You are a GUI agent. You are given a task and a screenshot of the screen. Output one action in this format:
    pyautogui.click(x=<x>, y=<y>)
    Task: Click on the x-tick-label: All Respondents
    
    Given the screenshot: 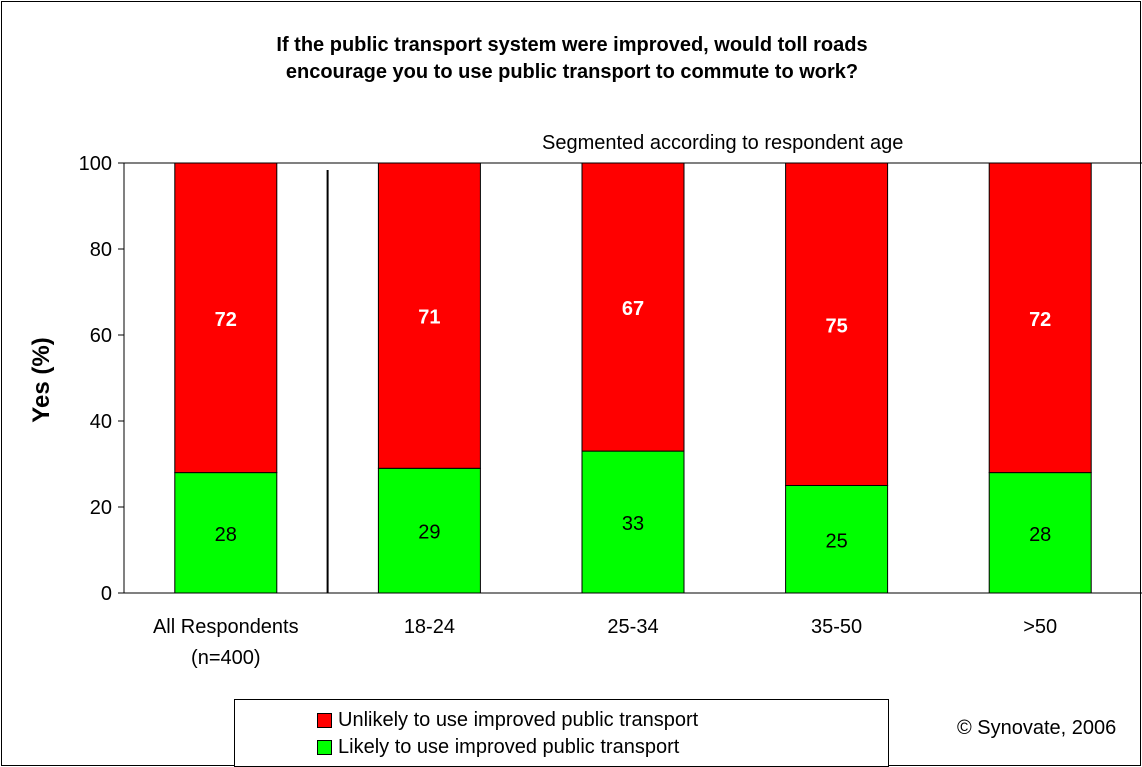 What is the action you would take?
    pyautogui.click(x=226, y=627)
    